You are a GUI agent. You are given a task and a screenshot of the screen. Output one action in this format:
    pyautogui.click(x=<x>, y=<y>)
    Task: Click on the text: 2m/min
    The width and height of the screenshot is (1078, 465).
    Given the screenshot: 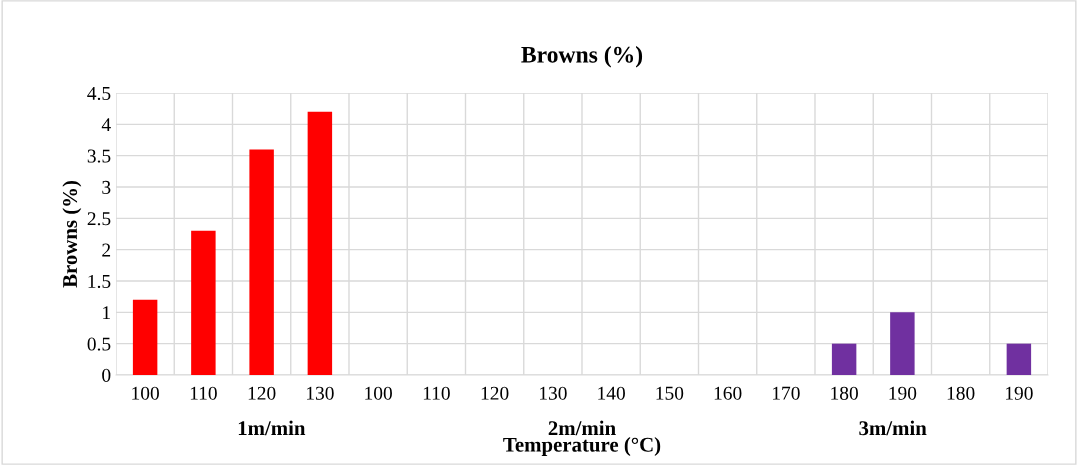 What is the action you would take?
    pyautogui.click(x=582, y=428)
    